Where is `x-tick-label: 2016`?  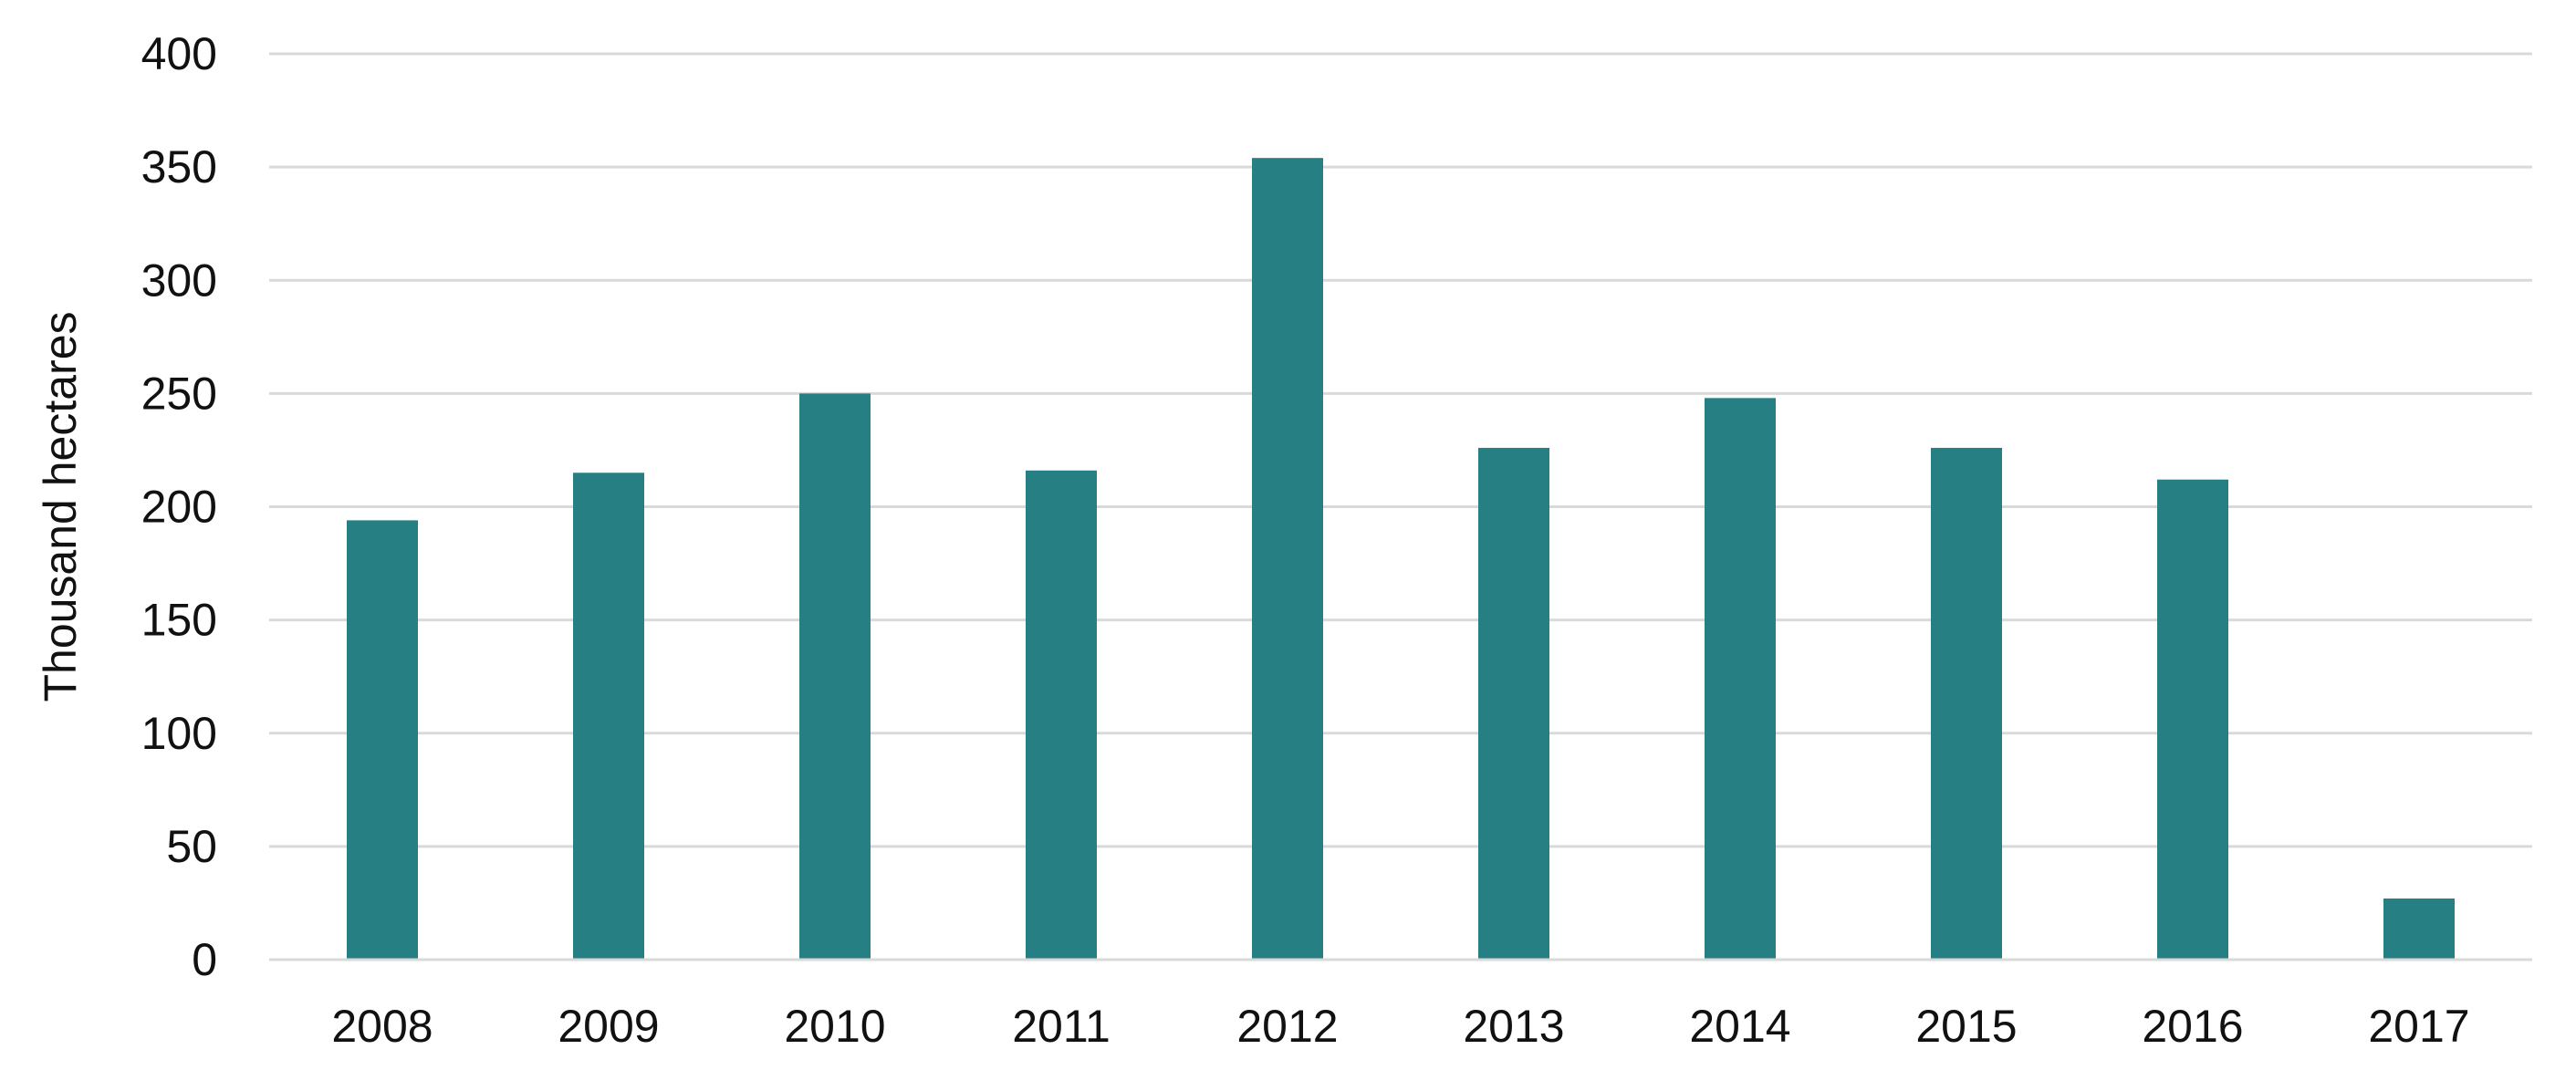
x-tick-label: 2016 is located at coordinates (2192, 1026).